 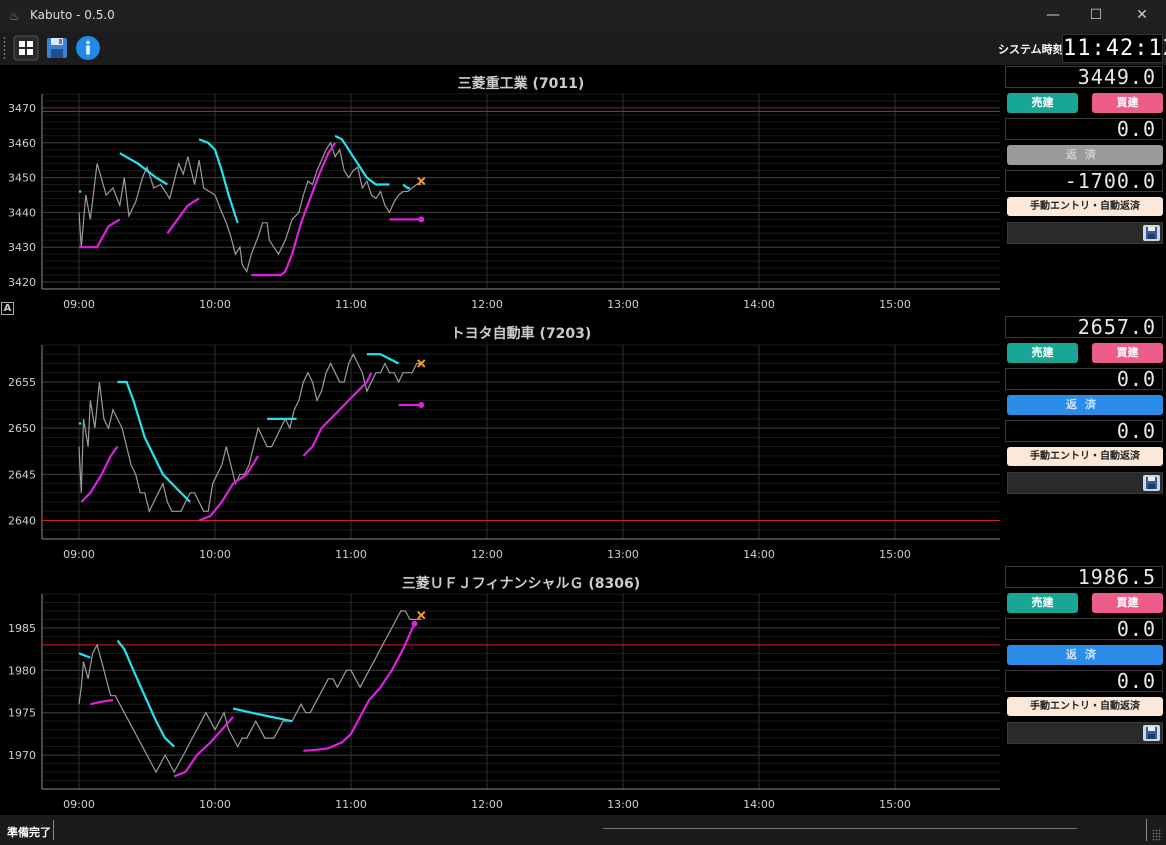 I want to click on y-tick-label: 2650, so click(x=22, y=428).